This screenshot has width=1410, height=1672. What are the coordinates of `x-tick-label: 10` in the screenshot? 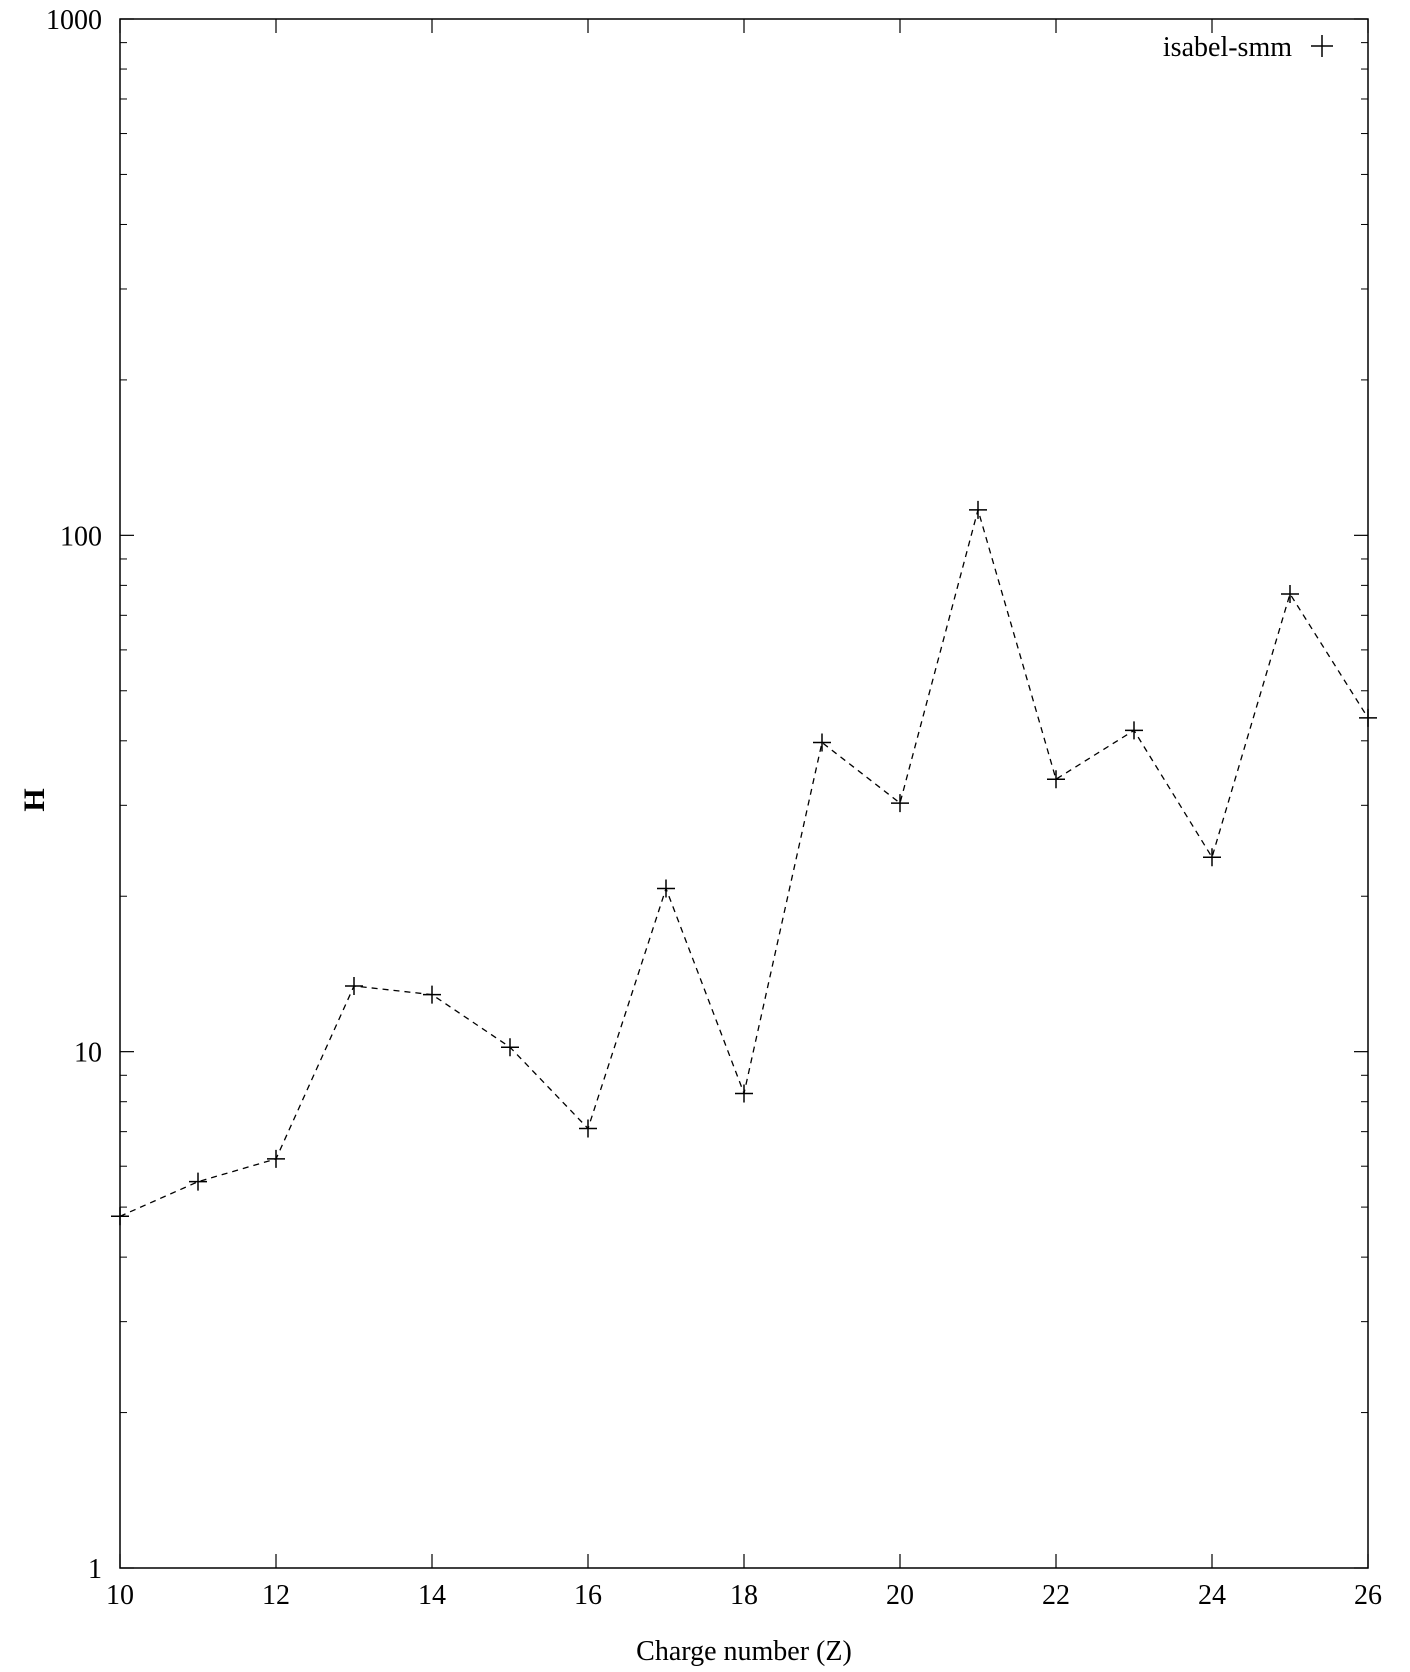 It's located at (120, 1595).